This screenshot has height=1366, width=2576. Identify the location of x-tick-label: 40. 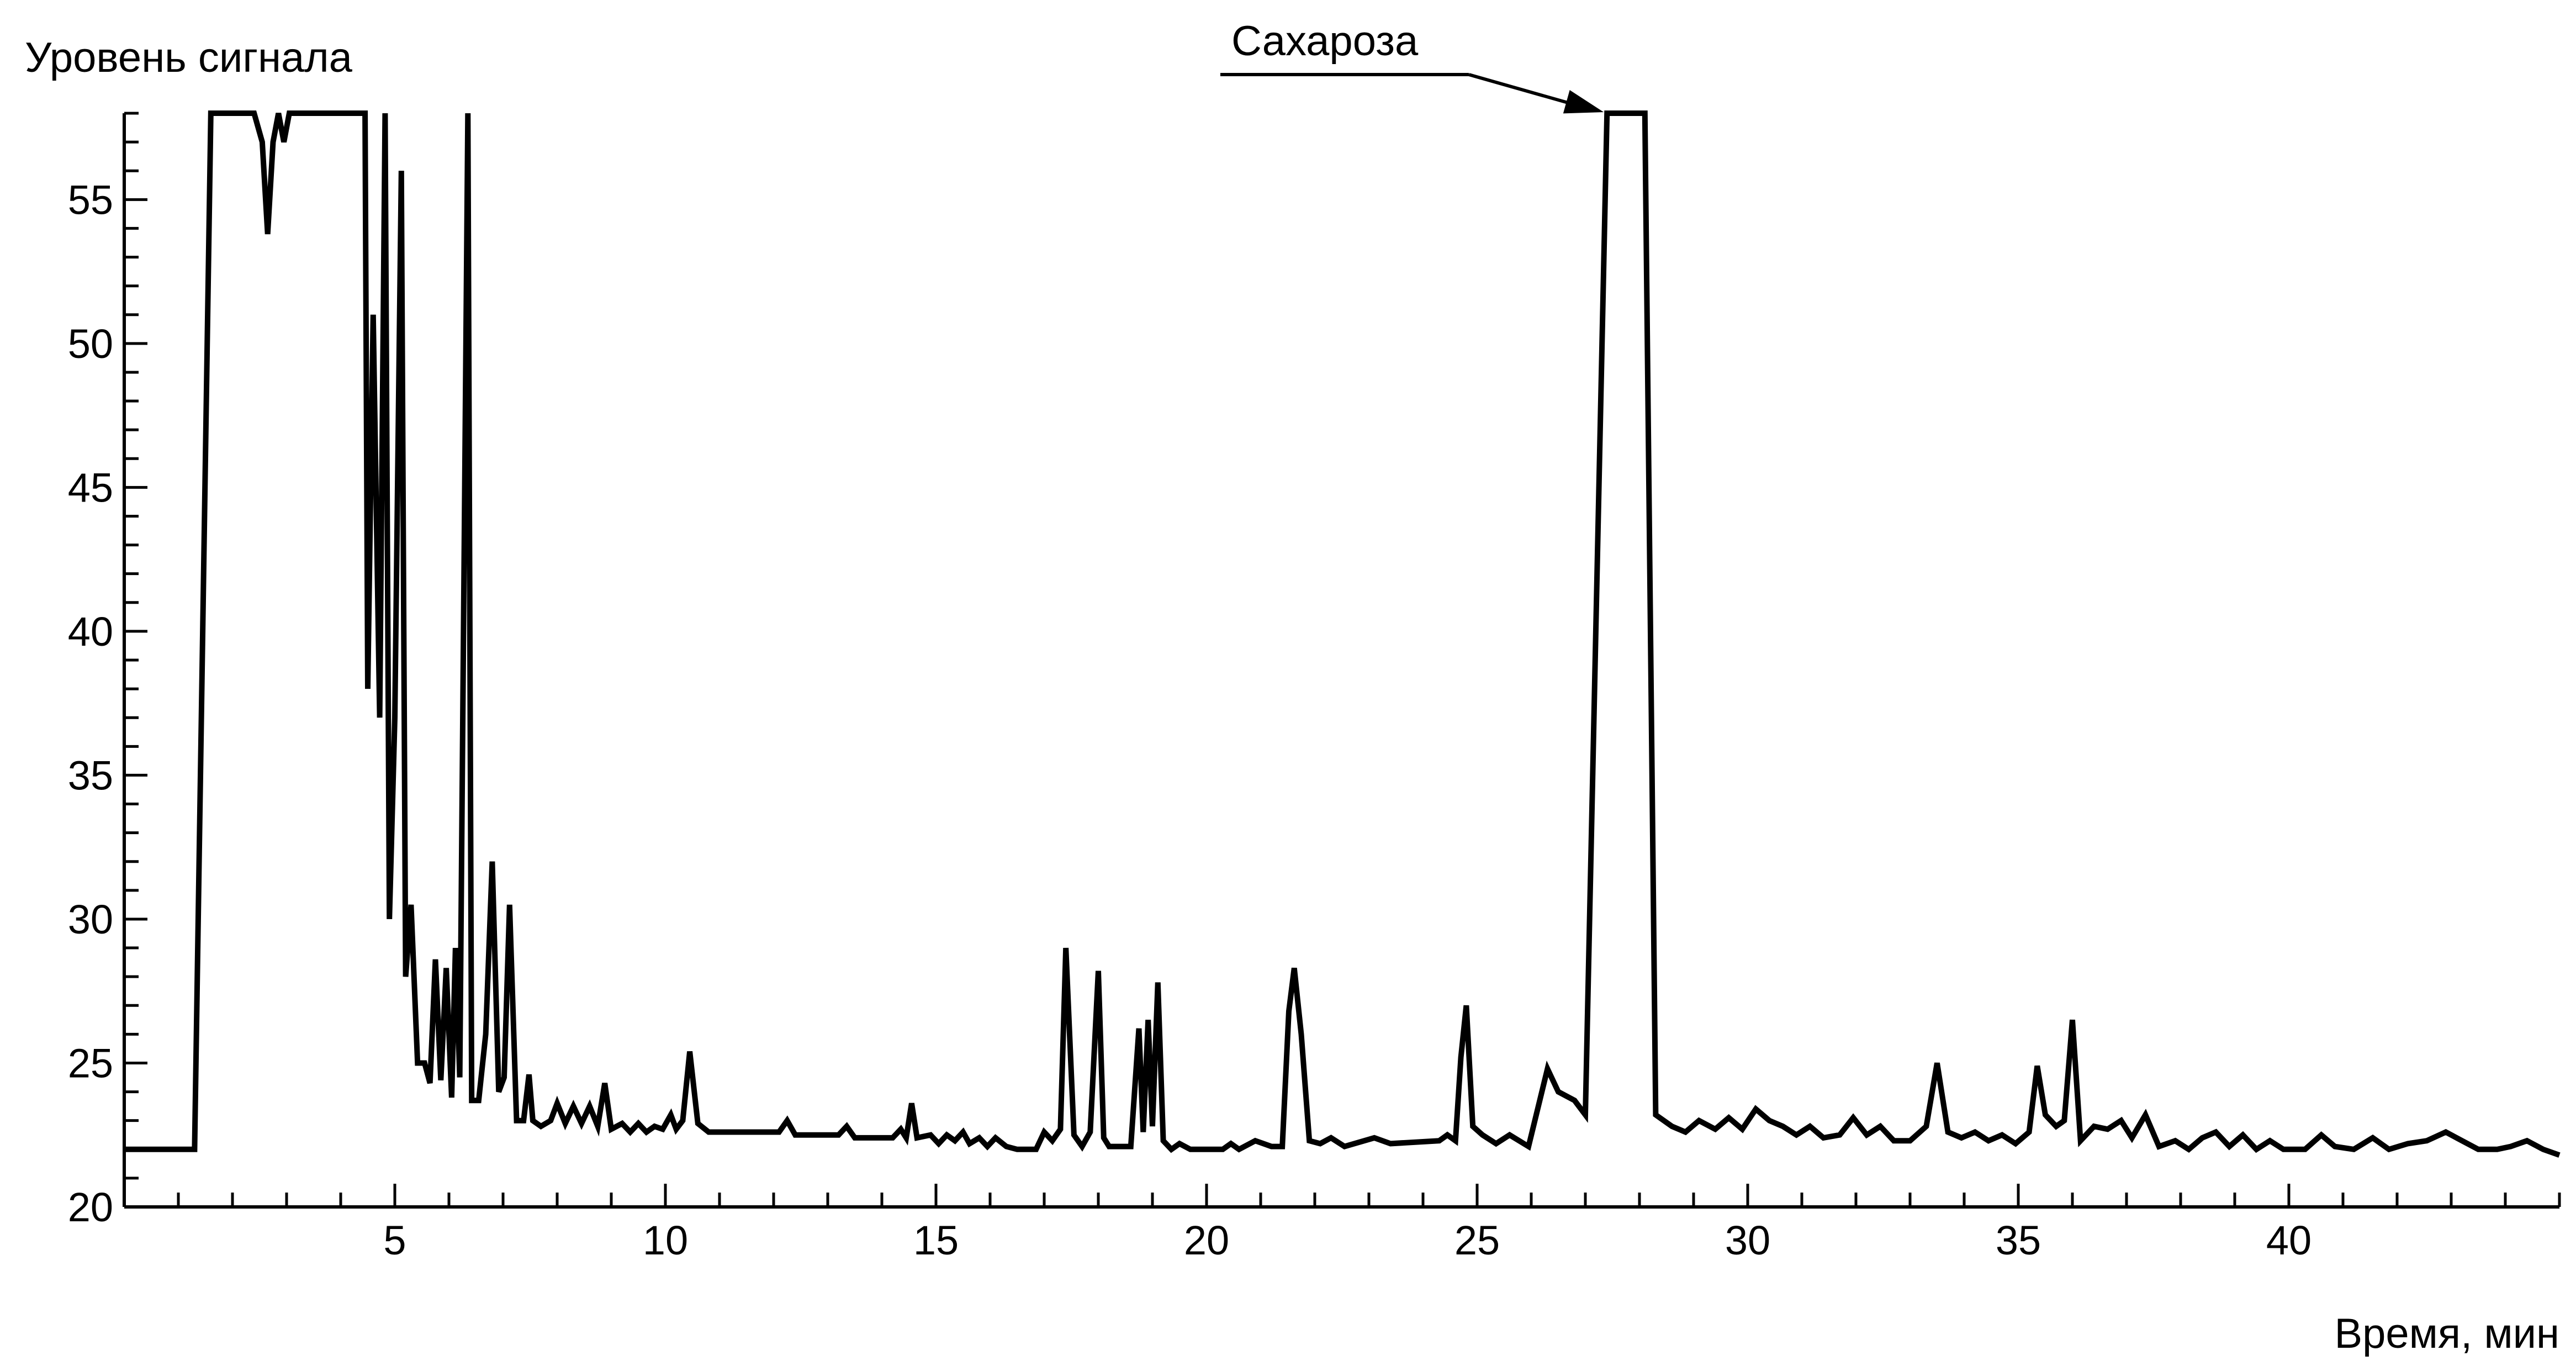
(2288, 1240).